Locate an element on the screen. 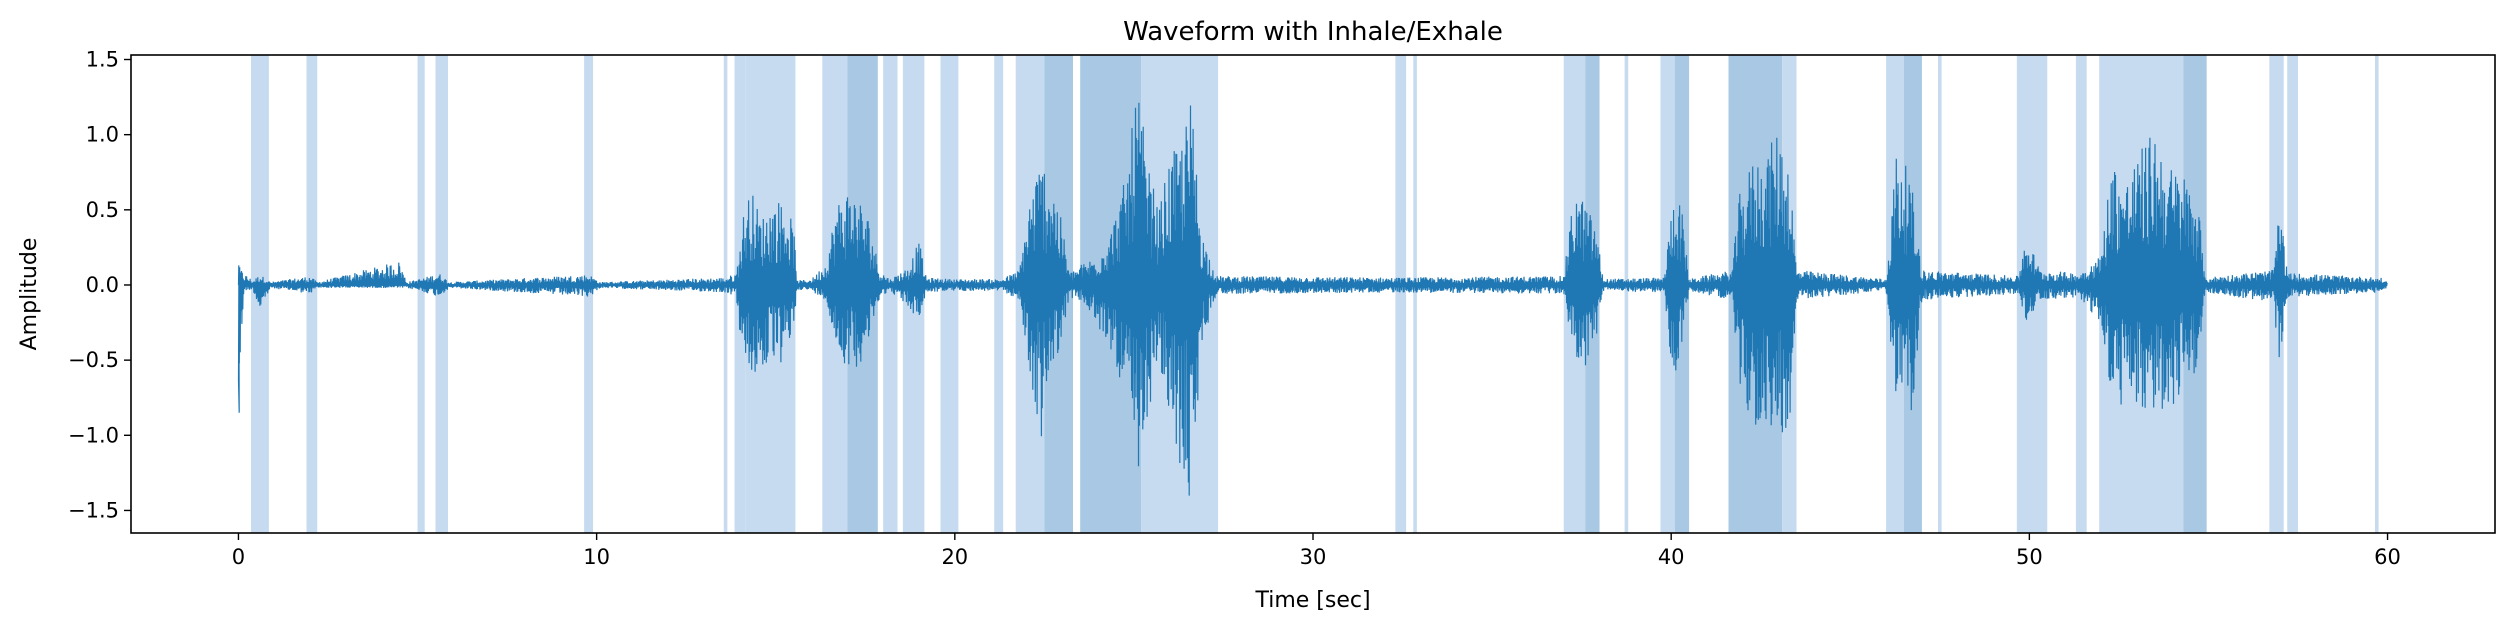  y-axis-ticks: −1.5 −1.0 −0.5 0.0 0.5 1.0 1.5 is located at coordinates (99, 285).